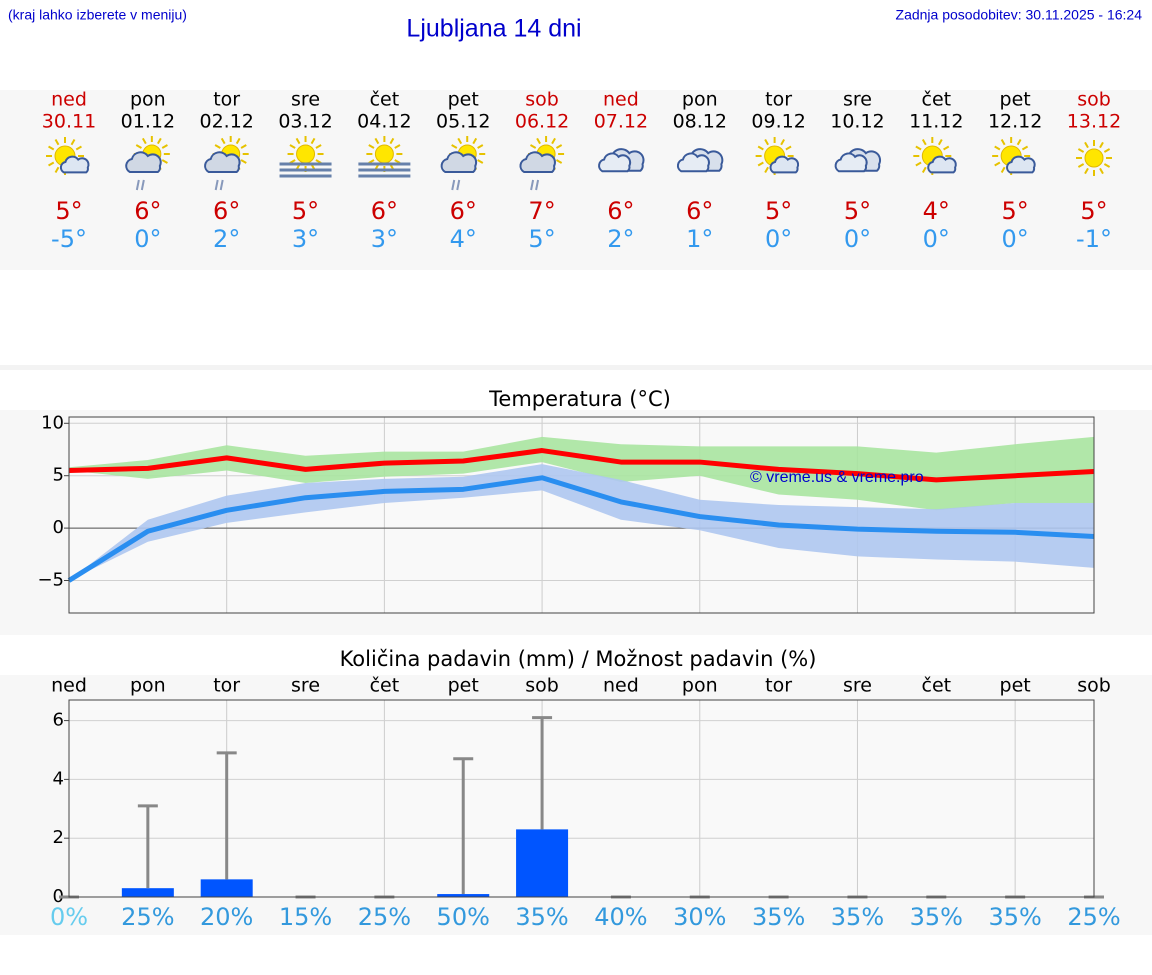  Describe the element at coordinates (305, 239) in the screenshot. I see `min-temp: 3°` at that location.